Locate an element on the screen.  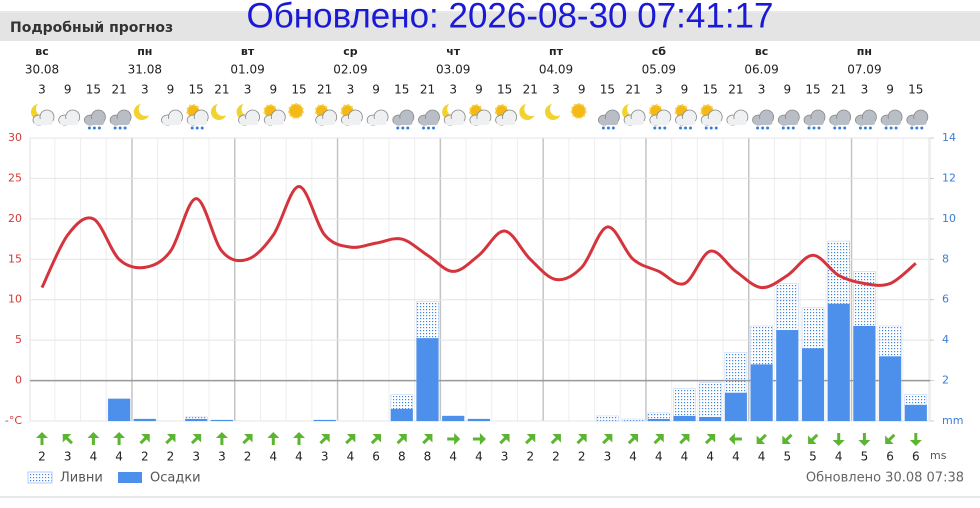
hour-label: 15 is located at coordinates (812, 90).